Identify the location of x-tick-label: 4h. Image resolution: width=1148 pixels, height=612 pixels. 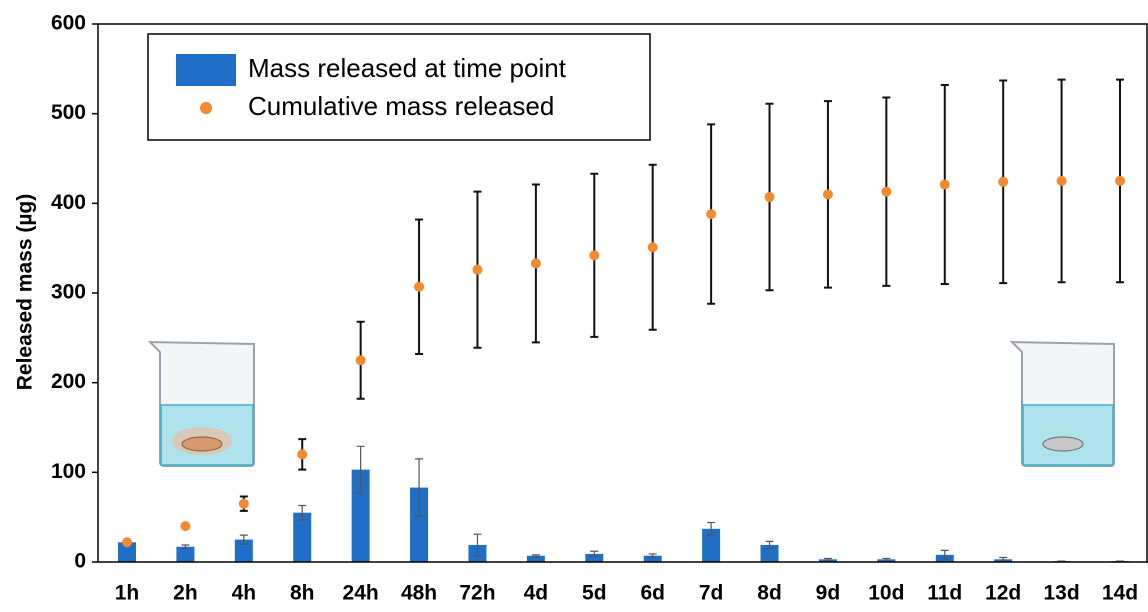
(244, 593).